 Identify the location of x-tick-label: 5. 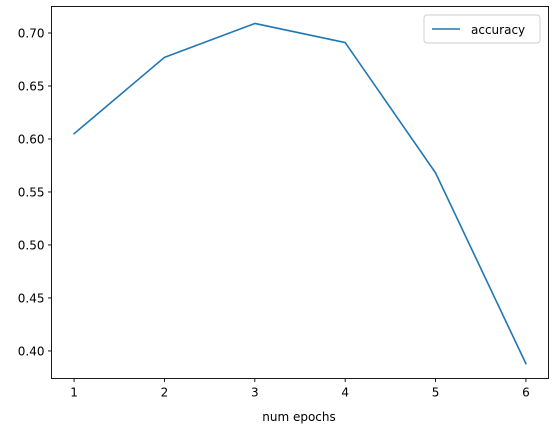
(436, 393).